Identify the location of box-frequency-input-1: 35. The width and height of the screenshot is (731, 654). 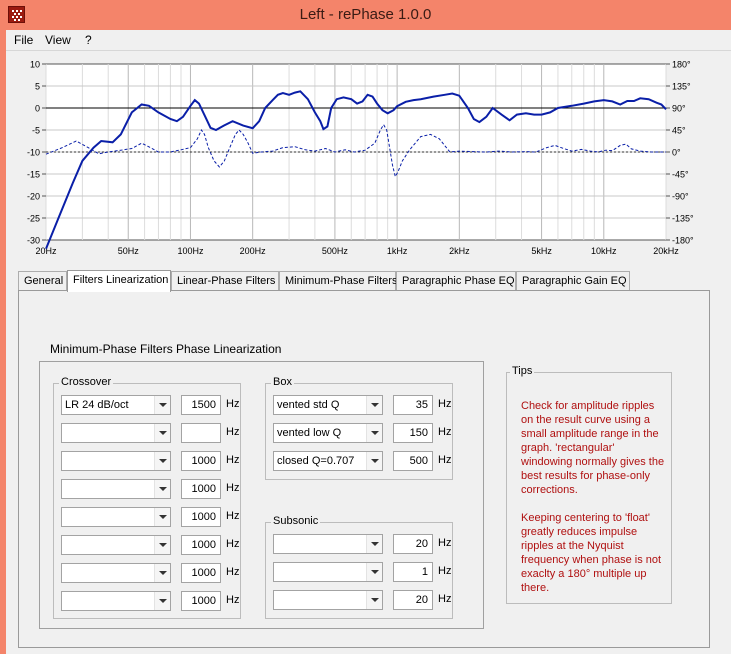
(413, 405).